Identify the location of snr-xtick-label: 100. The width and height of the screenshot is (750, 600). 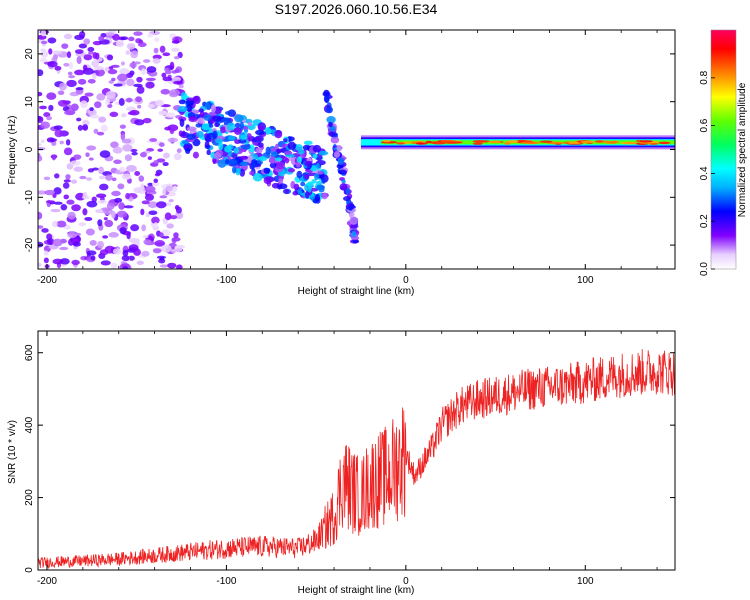
(585, 581).